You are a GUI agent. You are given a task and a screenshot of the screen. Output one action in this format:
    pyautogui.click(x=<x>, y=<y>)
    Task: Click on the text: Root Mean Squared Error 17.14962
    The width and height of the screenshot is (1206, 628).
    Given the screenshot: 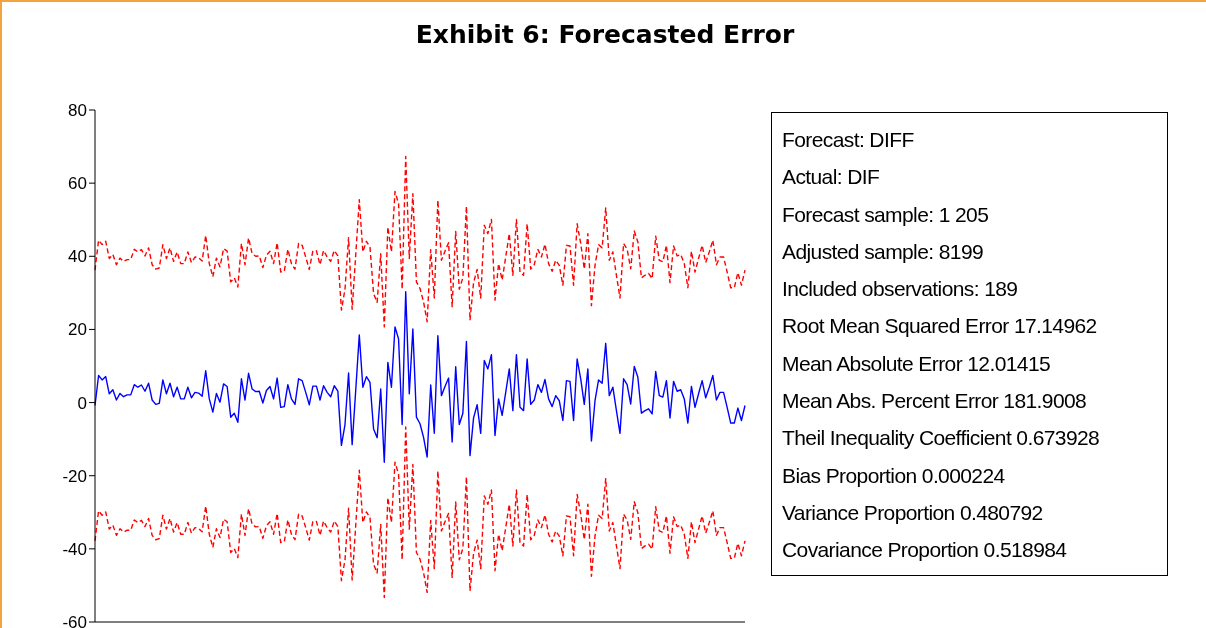 What is the action you would take?
    pyautogui.click(x=940, y=326)
    